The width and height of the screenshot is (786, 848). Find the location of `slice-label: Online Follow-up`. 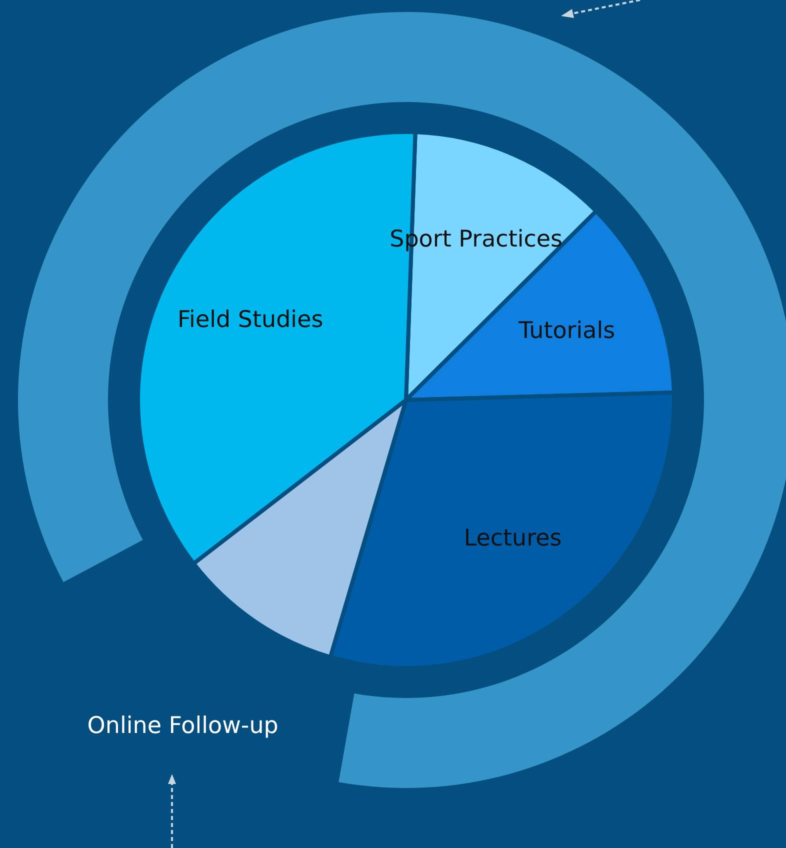

slice-label: Online Follow-up is located at coordinates (182, 725).